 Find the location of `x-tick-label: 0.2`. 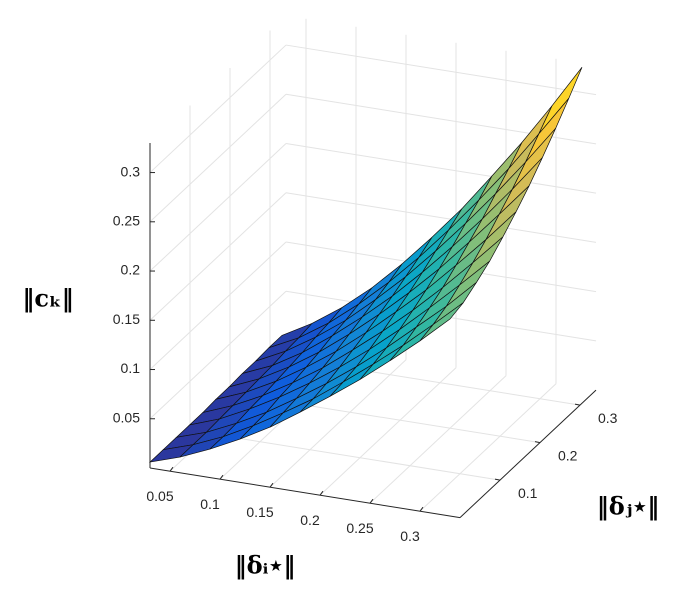

x-tick-label: 0.2 is located at coordinates (310, 520).